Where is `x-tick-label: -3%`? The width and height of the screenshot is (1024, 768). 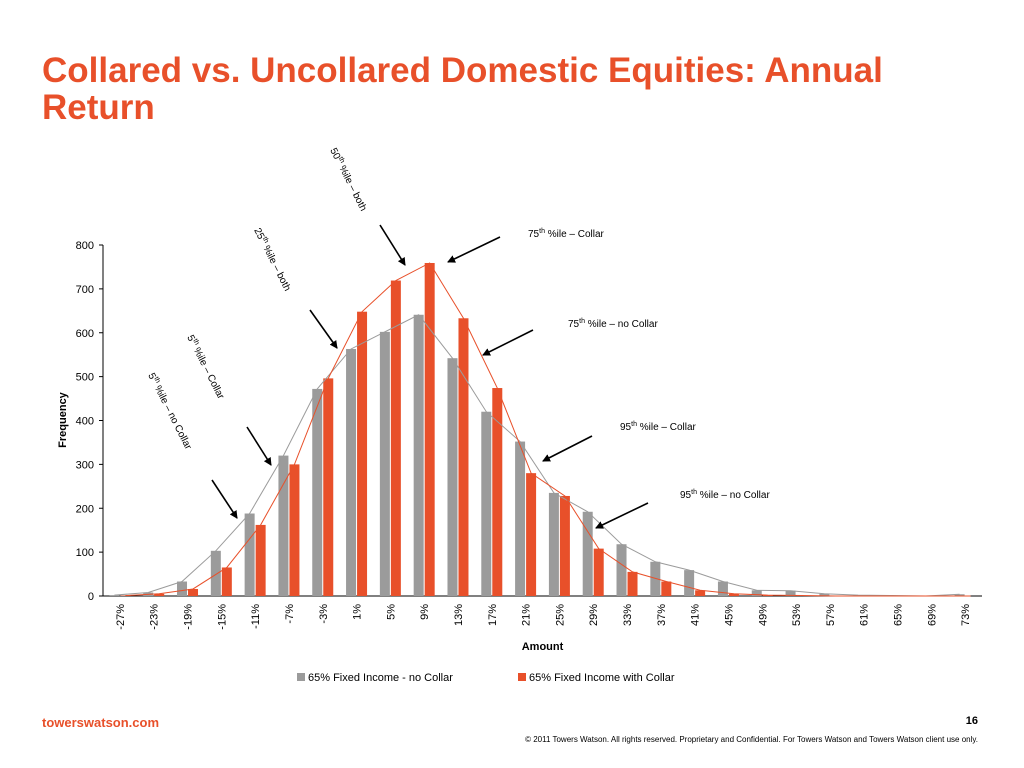
x-tick-label: -3% is located at coordinates (324, 614).